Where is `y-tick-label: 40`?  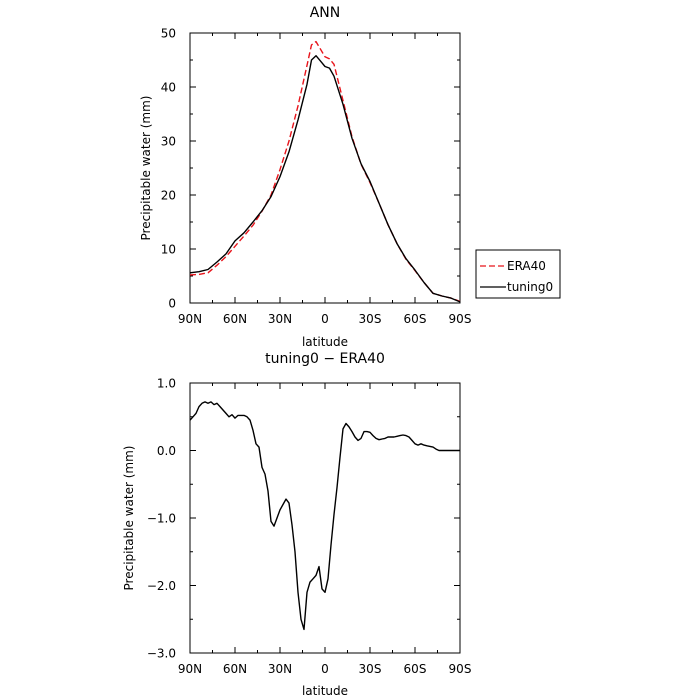
y-tick-label: 40 is located at coordinates (168, 88).